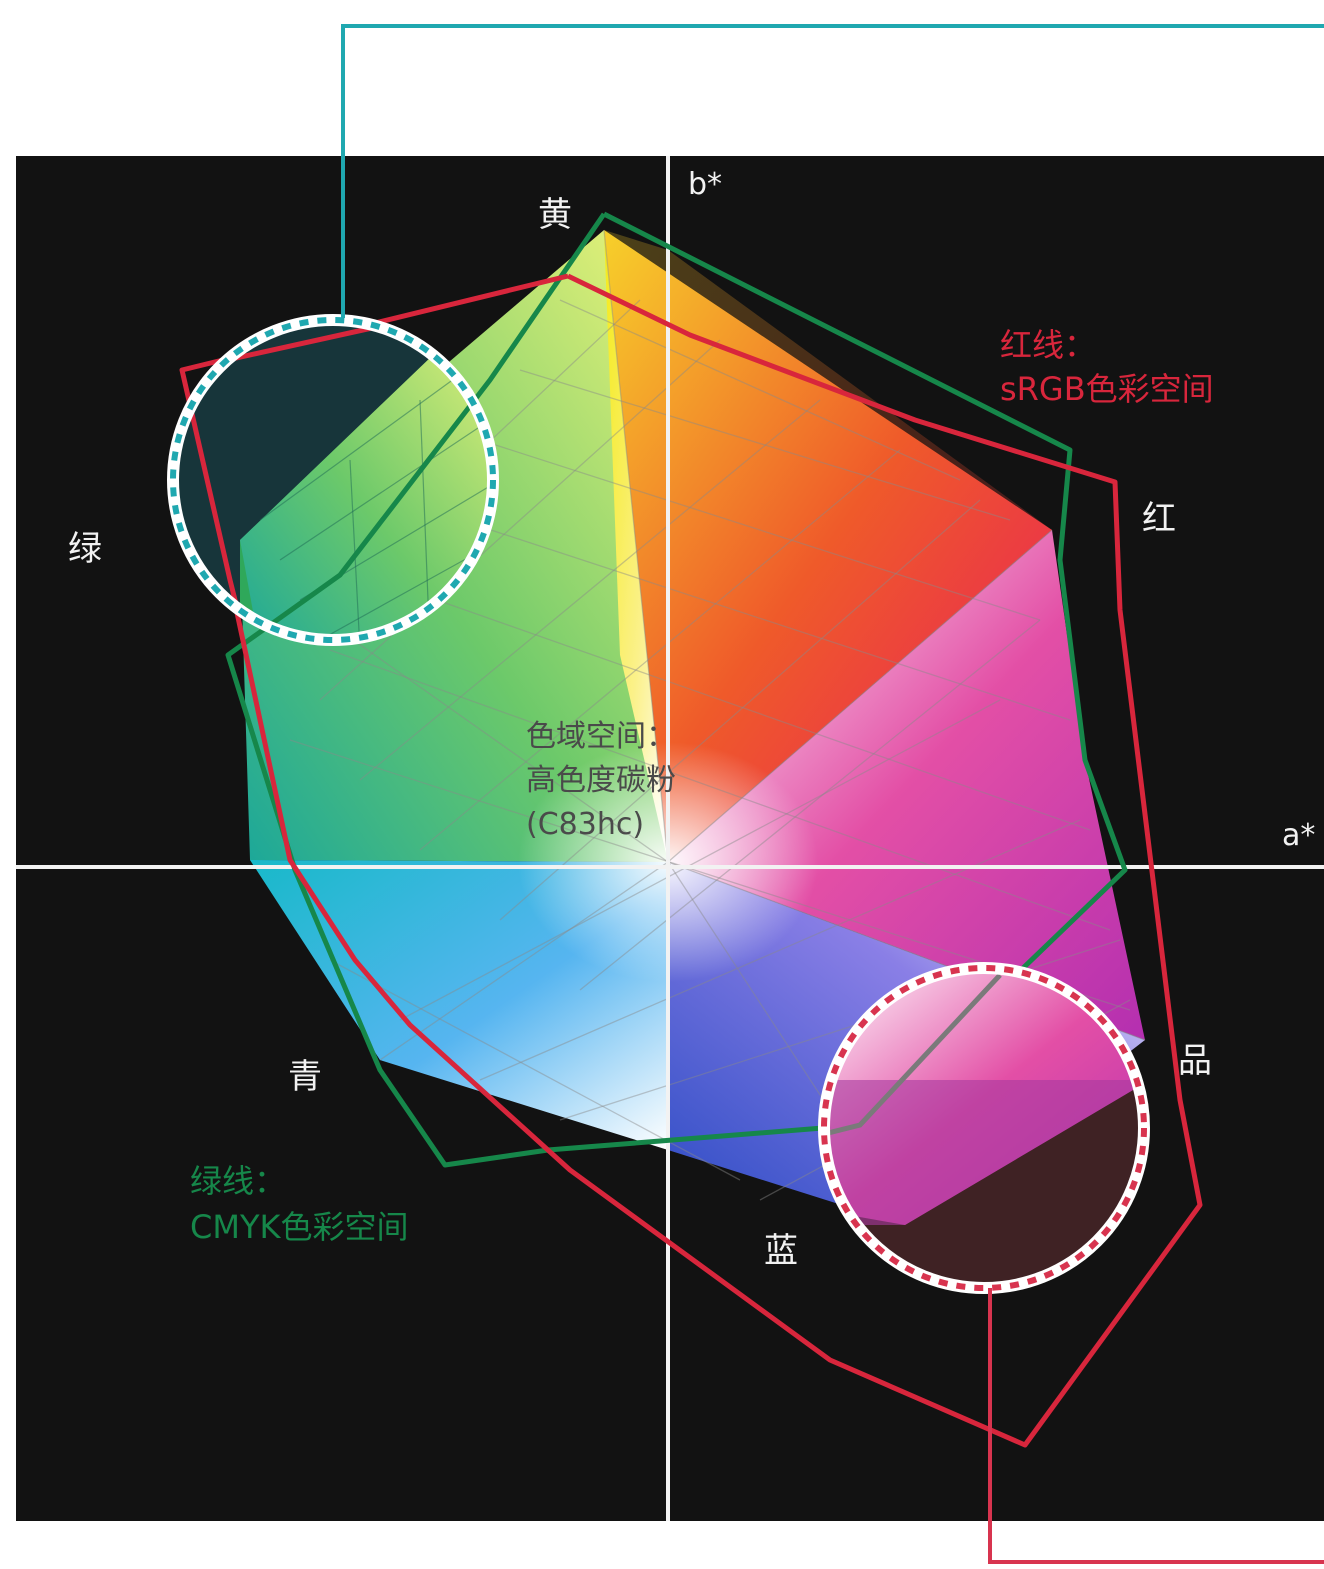 The width and height of the screenshot is (1324, 1569). I want to click on callout-bottom-right, so click(984, 1128).